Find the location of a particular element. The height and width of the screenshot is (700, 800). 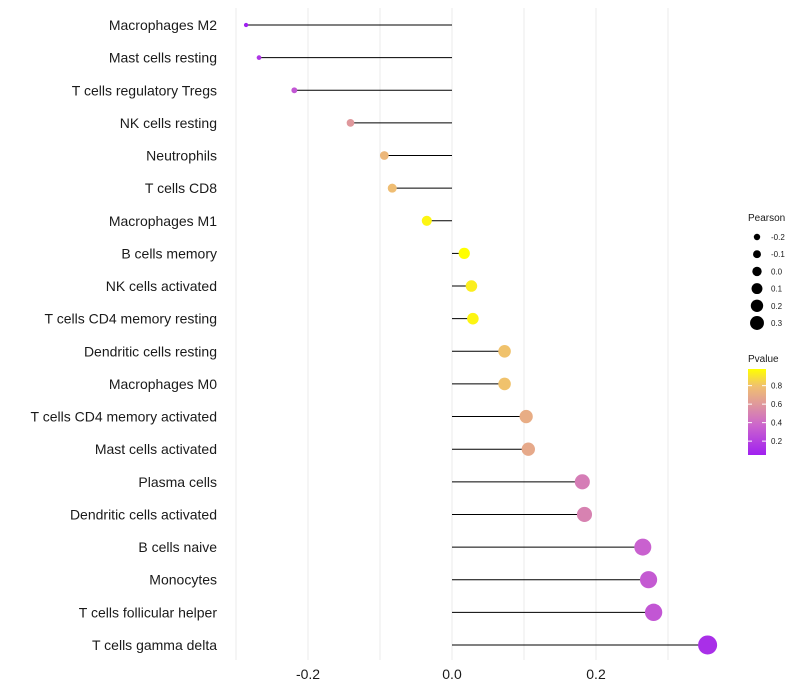

color-legend-label: 0.8 is located at coordinates (777, 386).